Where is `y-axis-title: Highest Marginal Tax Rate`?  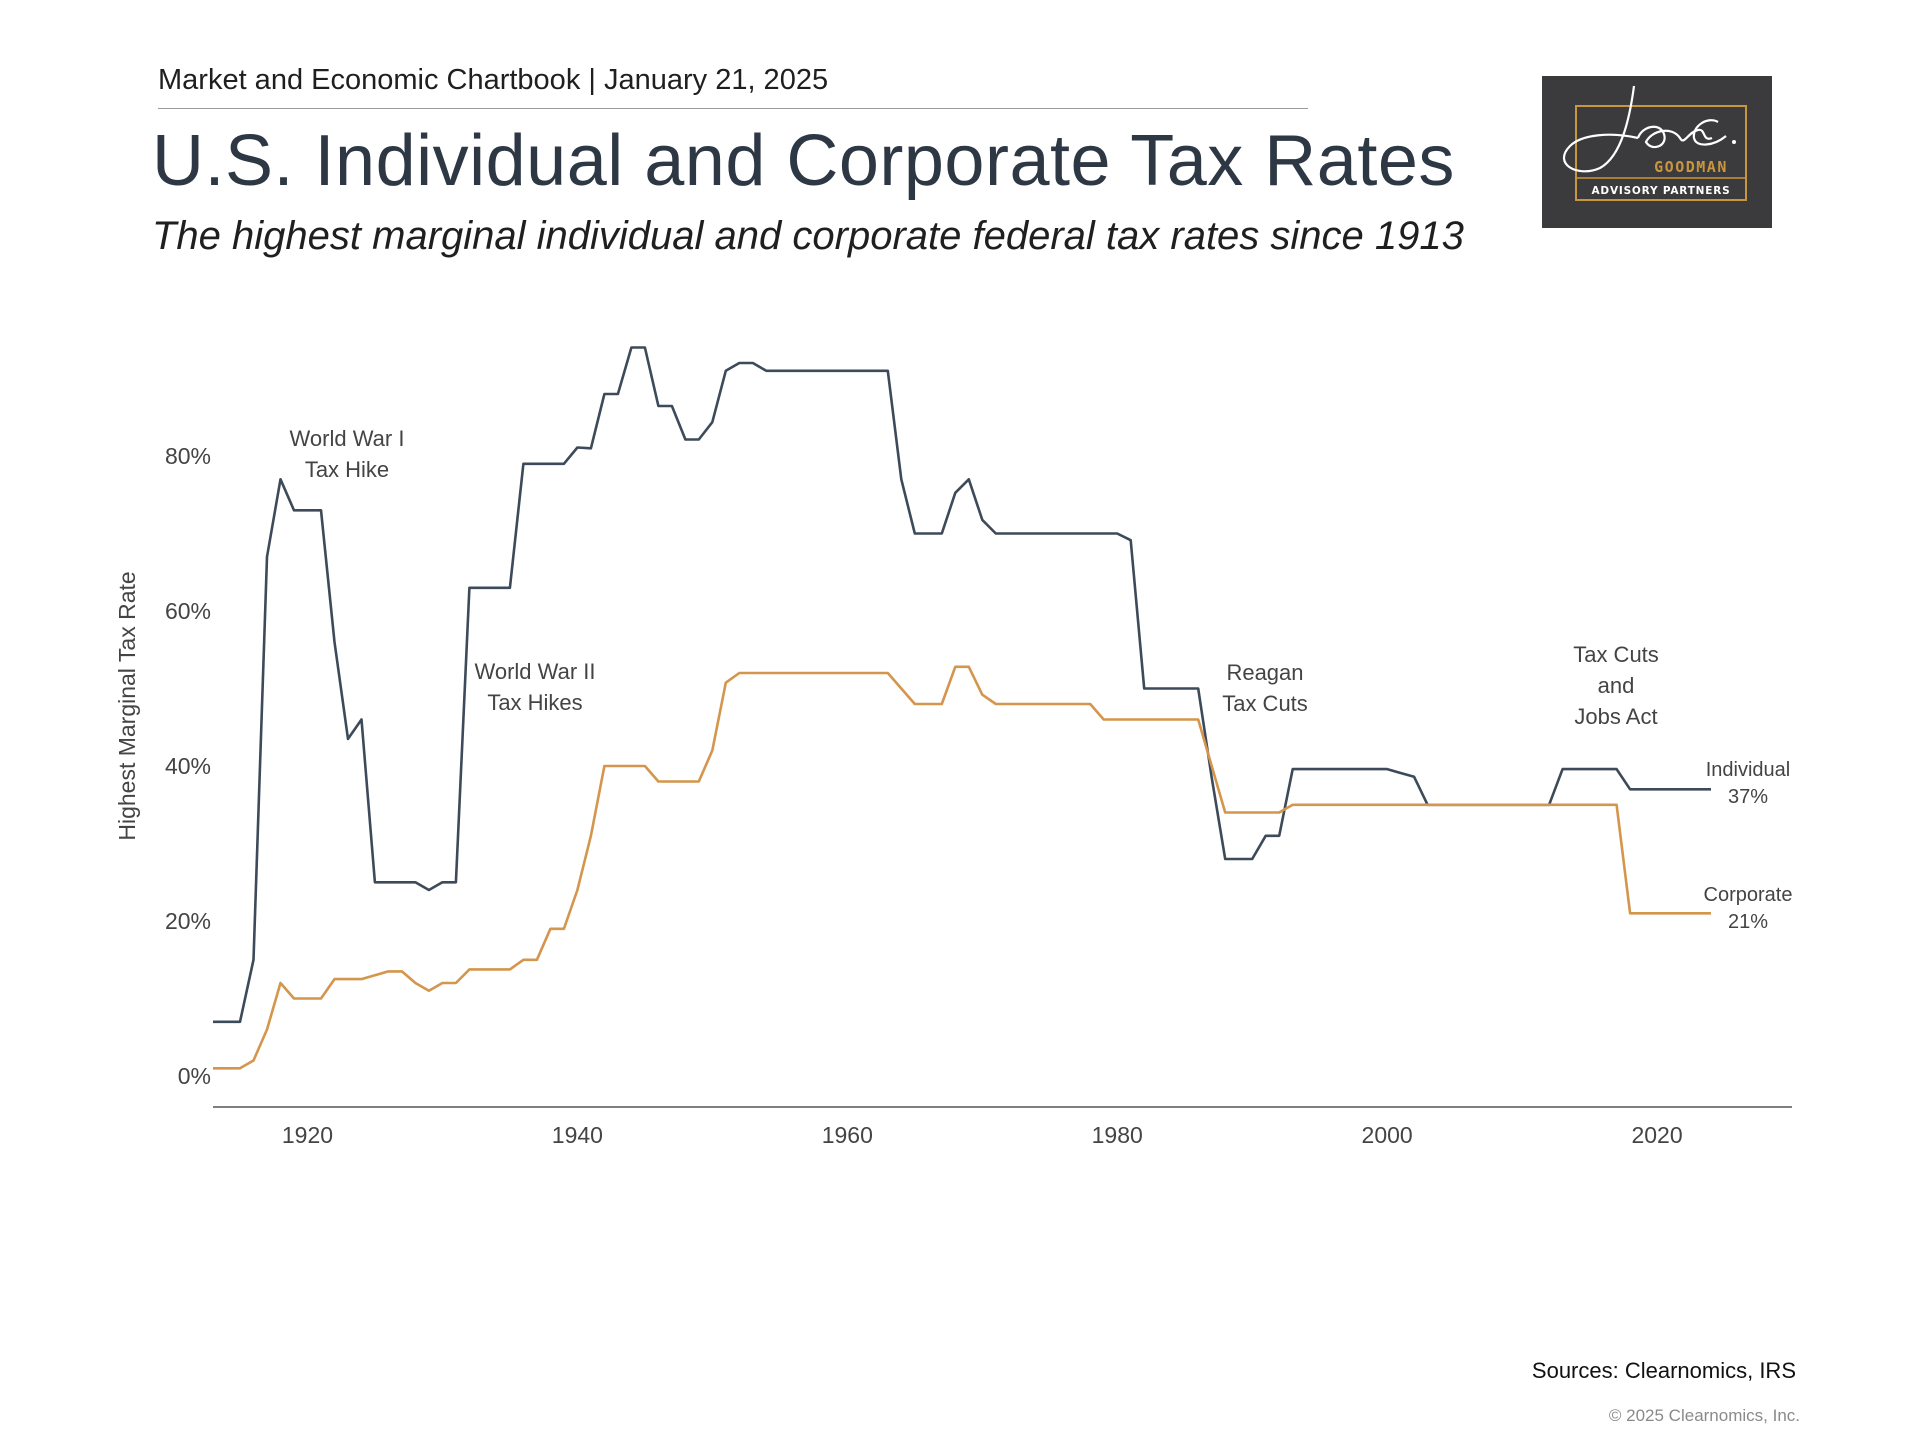 y-axis-title: Highest Marginal Tax Rate is located at coordinates (127, 705).